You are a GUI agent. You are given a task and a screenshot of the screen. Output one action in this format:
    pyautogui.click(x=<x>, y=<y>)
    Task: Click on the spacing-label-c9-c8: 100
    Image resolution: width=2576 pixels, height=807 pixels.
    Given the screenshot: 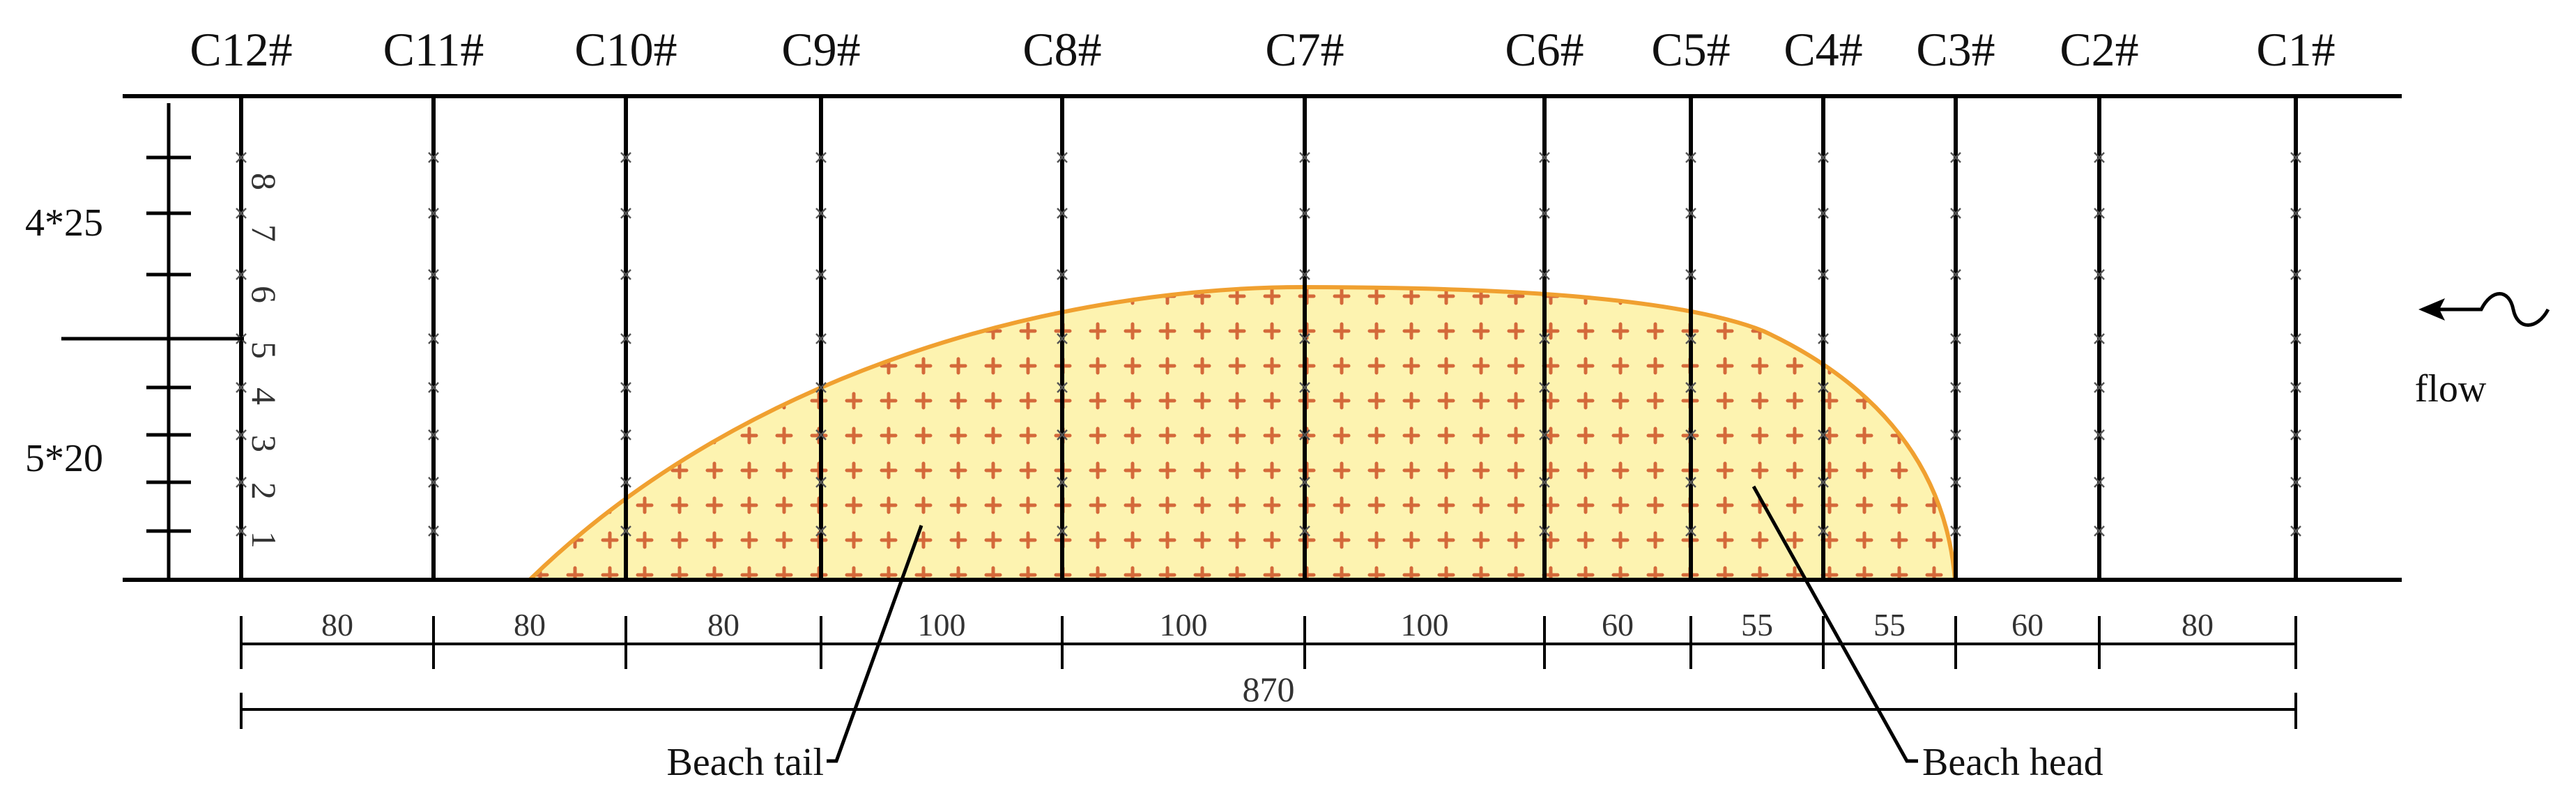 What is the action you would take?
    pyautogui.click(x=942, y=625)
    